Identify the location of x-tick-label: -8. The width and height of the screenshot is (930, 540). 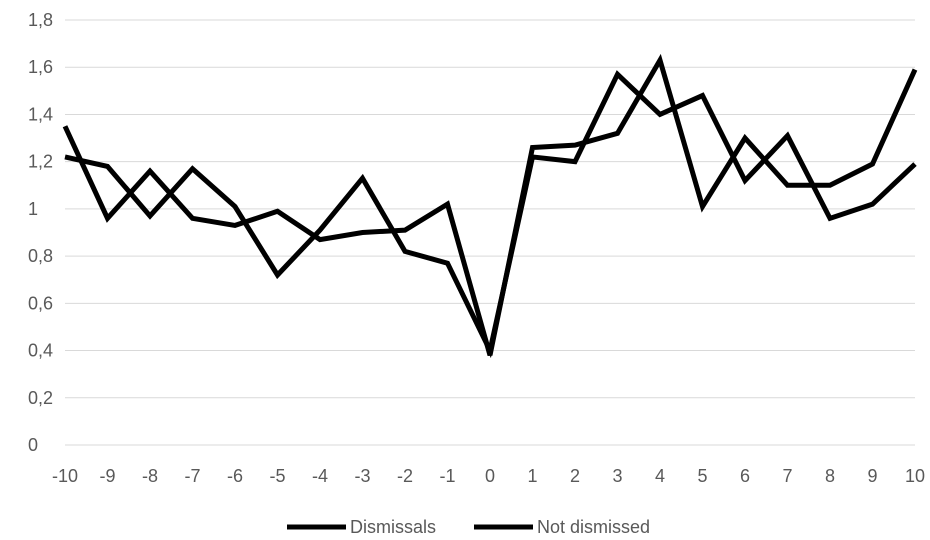
(150, 476).